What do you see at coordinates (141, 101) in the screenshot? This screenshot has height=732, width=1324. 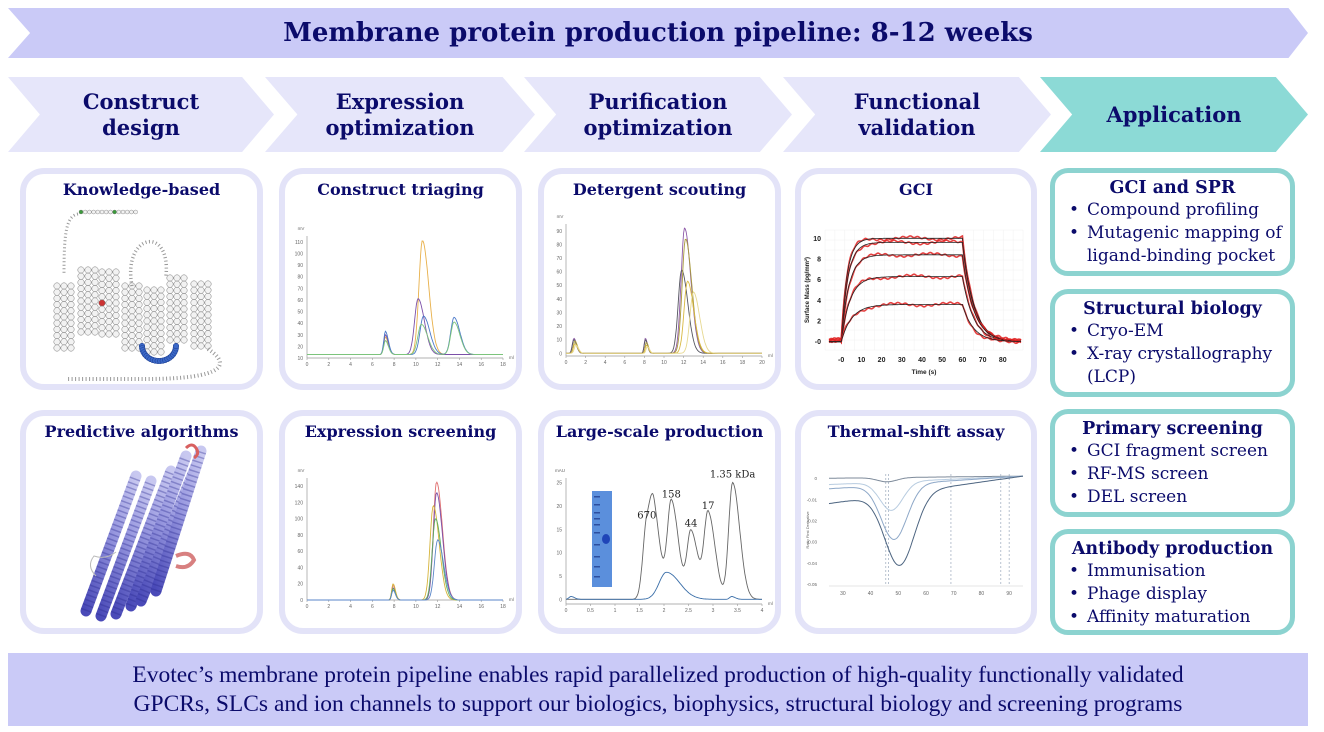 I see `stage-label: Construct` at bounding box center [141, 101].